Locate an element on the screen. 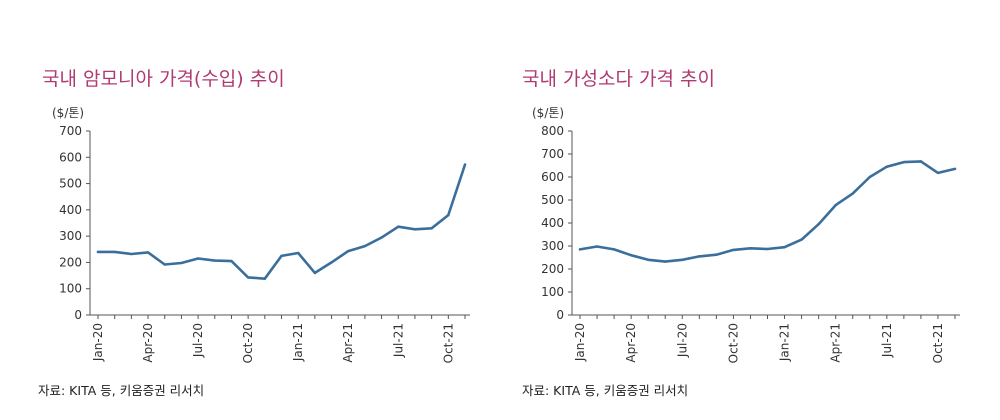  chart-title: 국내 암모니아 가격(수입) 추이 is located at coordinates (163, 79).